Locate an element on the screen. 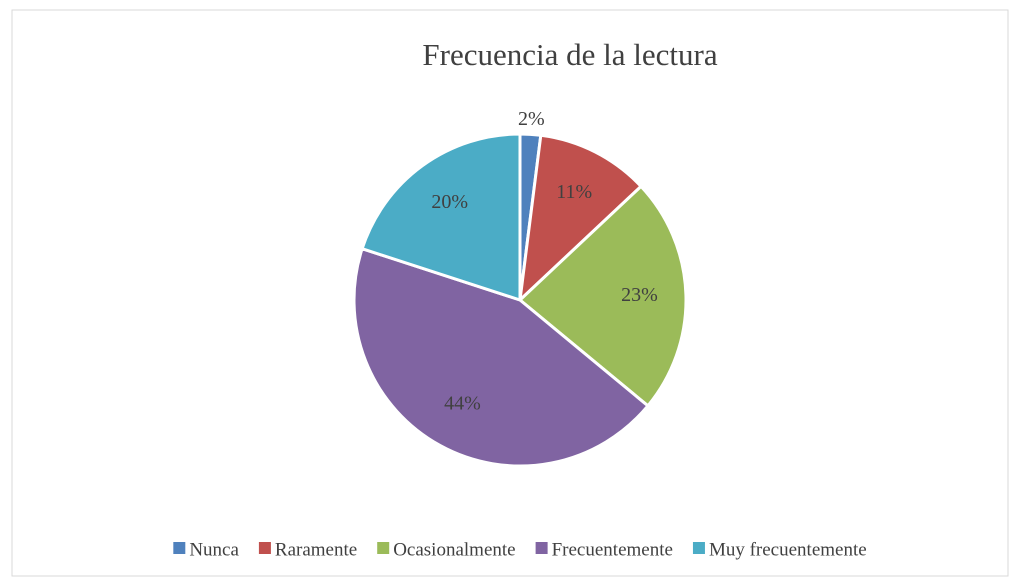  data-label: 11% is located at coordinates (574, 192).